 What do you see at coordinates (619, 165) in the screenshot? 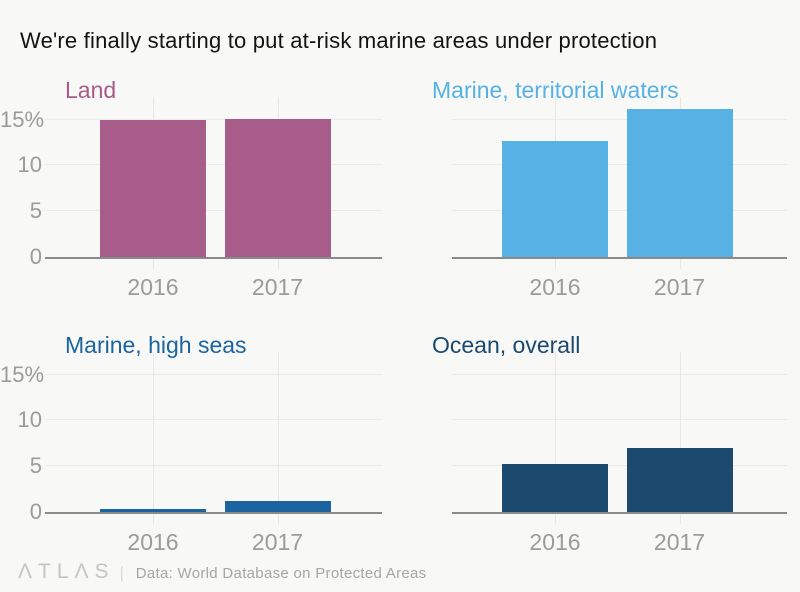
I see `gridline-10-marine-territorial-waters` at bounding box center [619, 165].